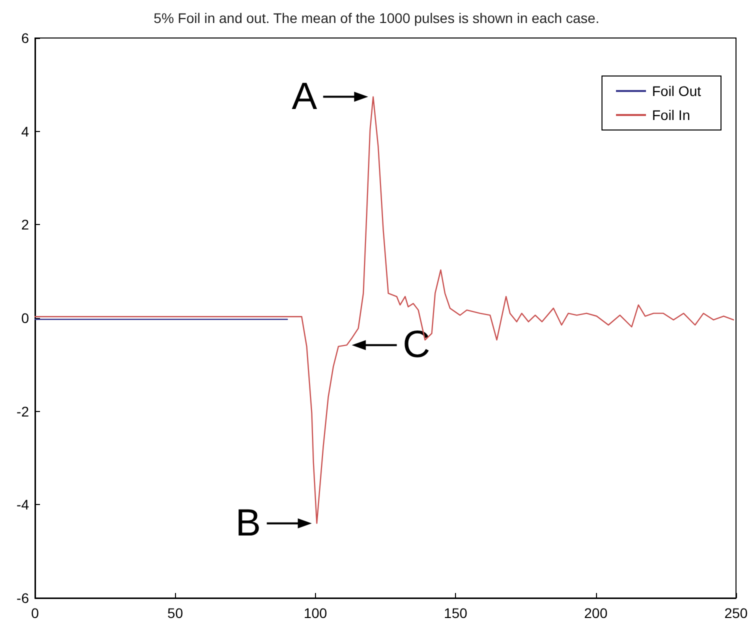 The width and height of the screenshot is (753, 623). What do you see at coordinates (305, 97) in the screenshot?
I see `annotation: A` at bounding box center [305, 97].